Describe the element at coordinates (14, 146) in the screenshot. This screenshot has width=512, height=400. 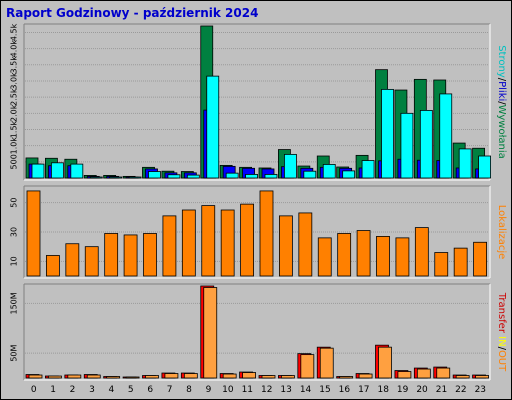
I see `panel-0-y-tick-label: 1.0k` at that location.